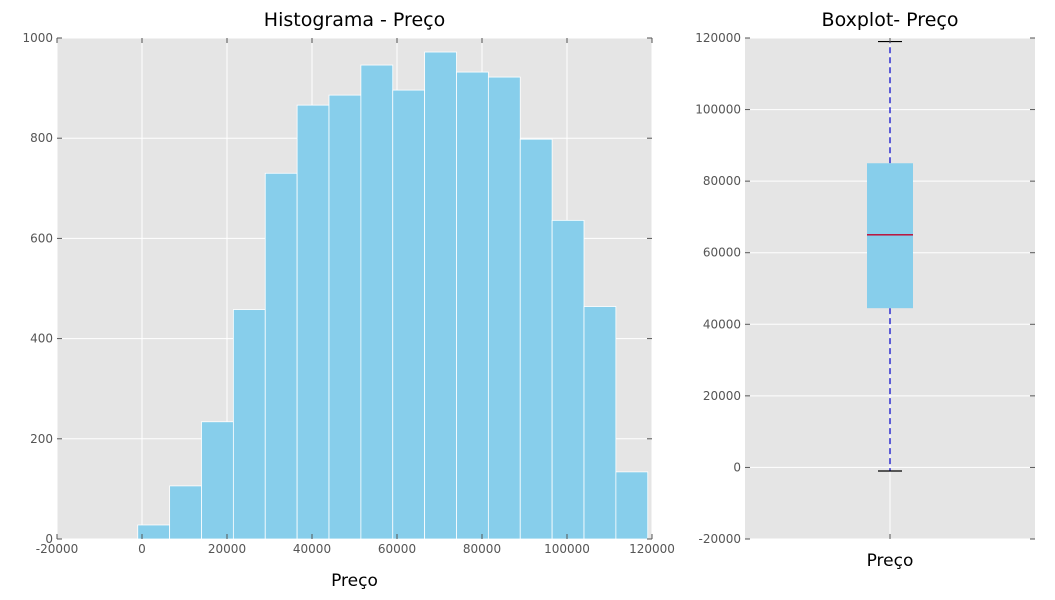 This screenshot has width=1055, height=600. What do you see at coordinates (41, 138) in the screenshot?
I see `histogram-y-tick-label: 800` at bounding box center [41, 138].